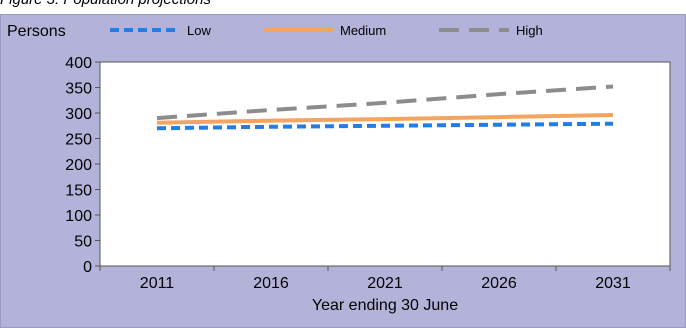 Image resolution: width=686 pixels, height=328 pixels. What do you see at coordinates (385, 283) in the screenshot?
I see `x-tick-label: 2021` at bounding box center [385, 283].